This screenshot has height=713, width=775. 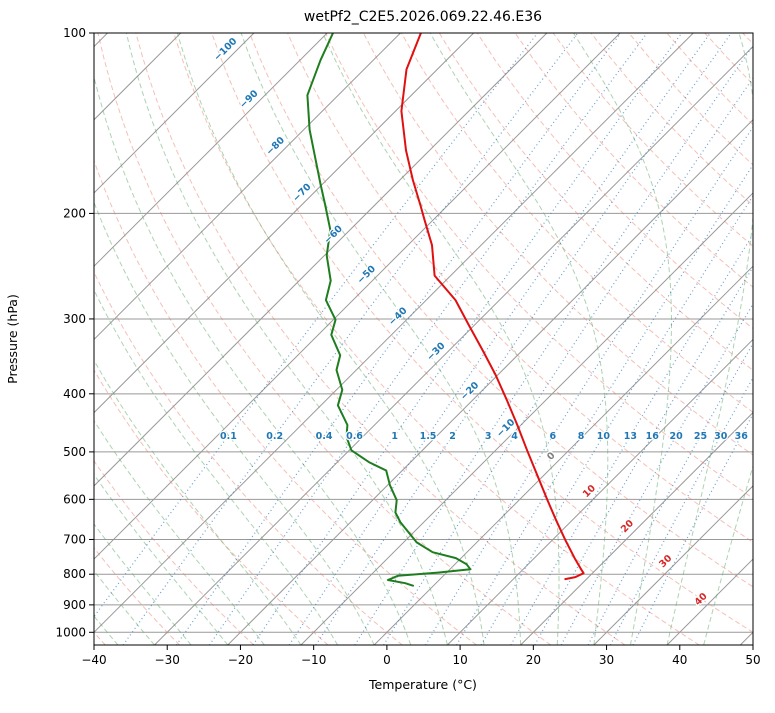 I want to click on x-tick-label: 50, so click(x=752, y=660).